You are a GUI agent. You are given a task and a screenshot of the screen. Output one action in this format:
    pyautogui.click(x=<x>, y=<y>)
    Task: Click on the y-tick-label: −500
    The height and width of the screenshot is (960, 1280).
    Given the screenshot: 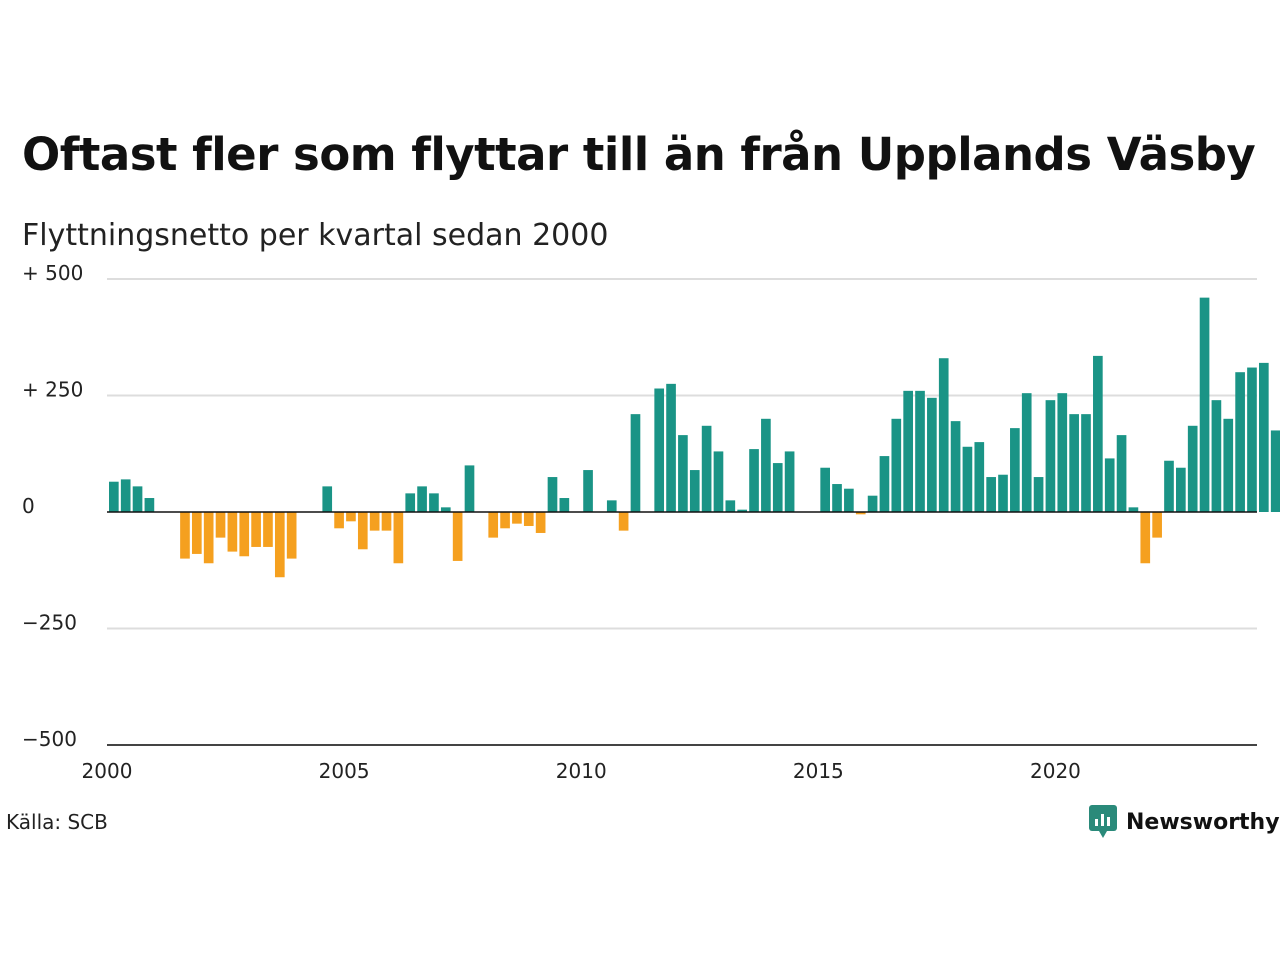 What is the action you would take?
    pyautogui.click(x=49, y=739)
    